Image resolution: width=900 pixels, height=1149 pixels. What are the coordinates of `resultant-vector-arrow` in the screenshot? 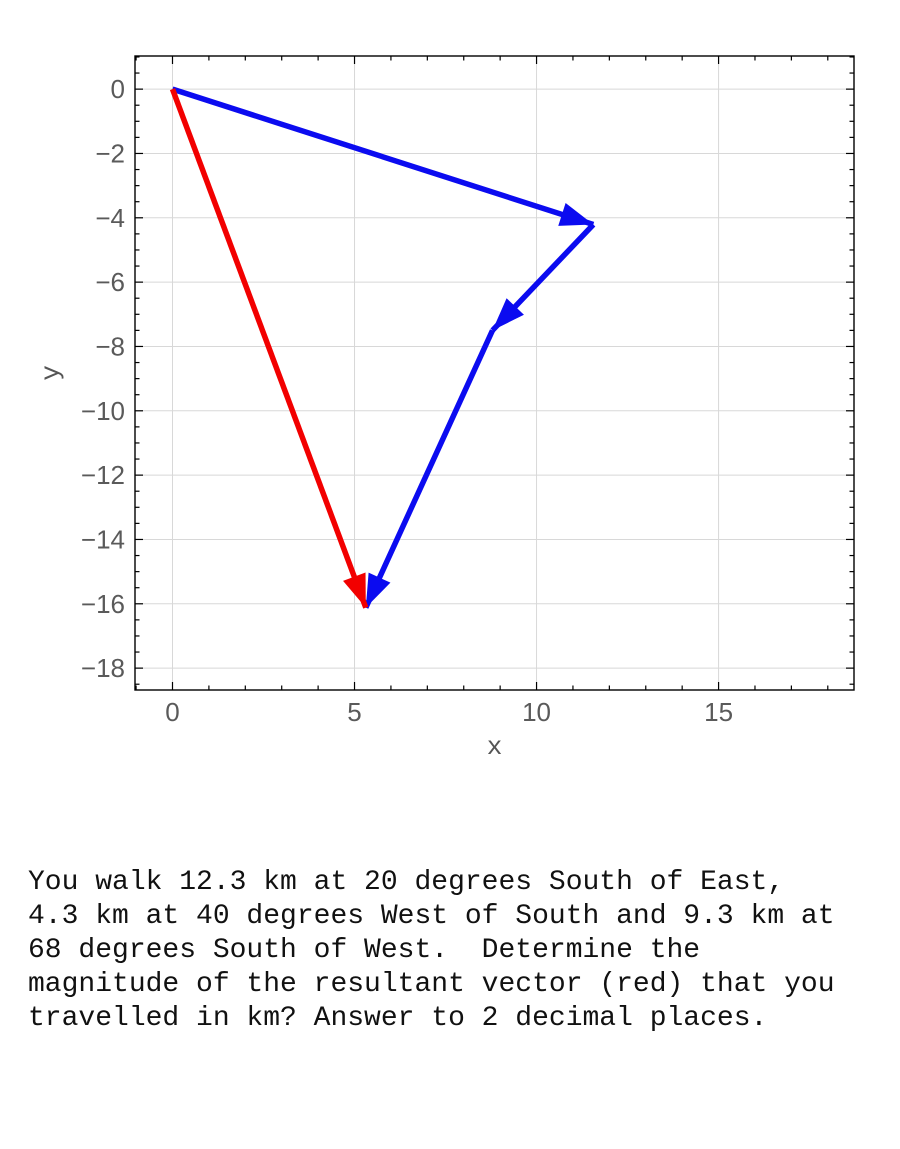 It's located at (269, 348).